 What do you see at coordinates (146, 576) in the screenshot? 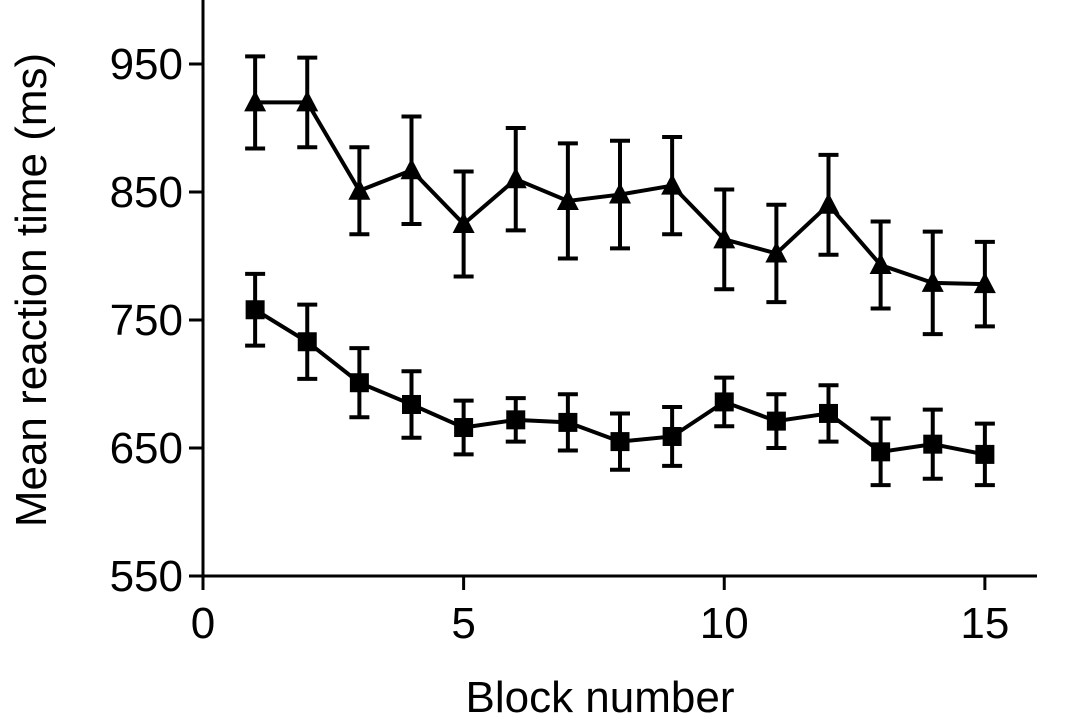
I see `y-tick-label: 550` at bounding box center [146, 576].